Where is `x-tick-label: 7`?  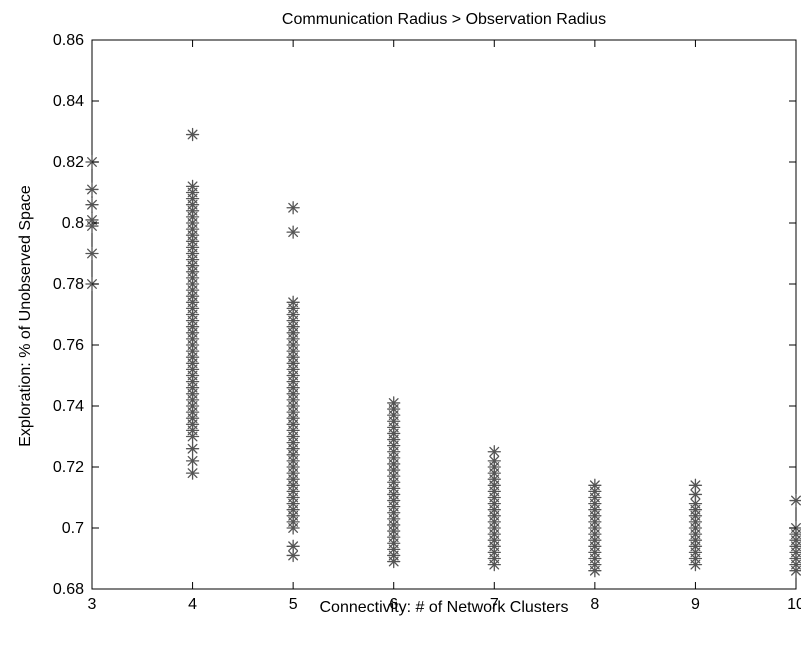 x-tick-label: 7 is located at coordinates (494, 604).